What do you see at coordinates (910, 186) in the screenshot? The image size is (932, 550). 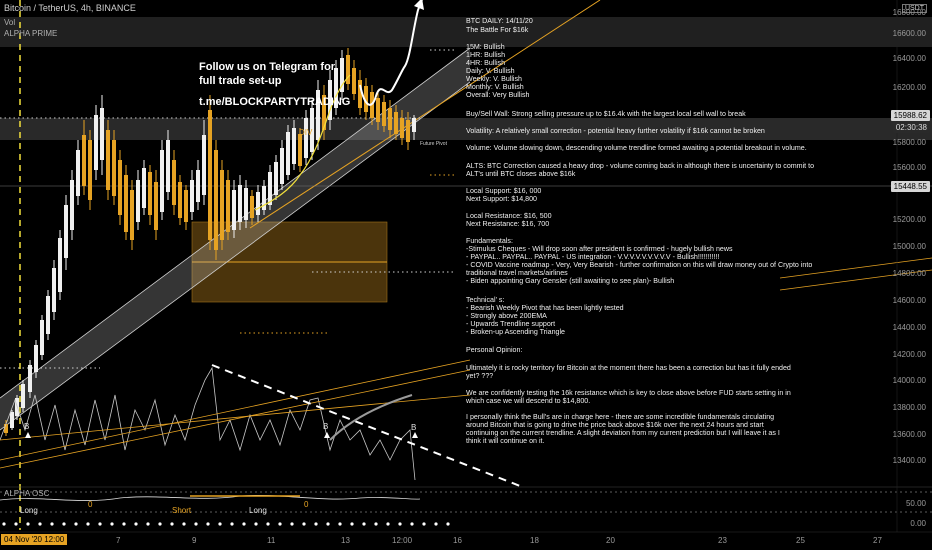 I see `support-price-tag: 15448.55` at bounding box center [910, 186].